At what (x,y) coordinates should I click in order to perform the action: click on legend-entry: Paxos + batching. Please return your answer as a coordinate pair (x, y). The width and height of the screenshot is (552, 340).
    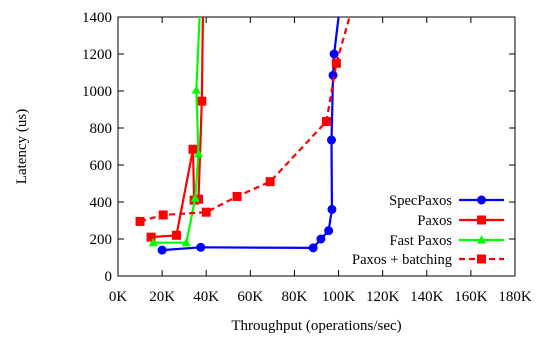
    Looking at the image, I should click on (428, 260).